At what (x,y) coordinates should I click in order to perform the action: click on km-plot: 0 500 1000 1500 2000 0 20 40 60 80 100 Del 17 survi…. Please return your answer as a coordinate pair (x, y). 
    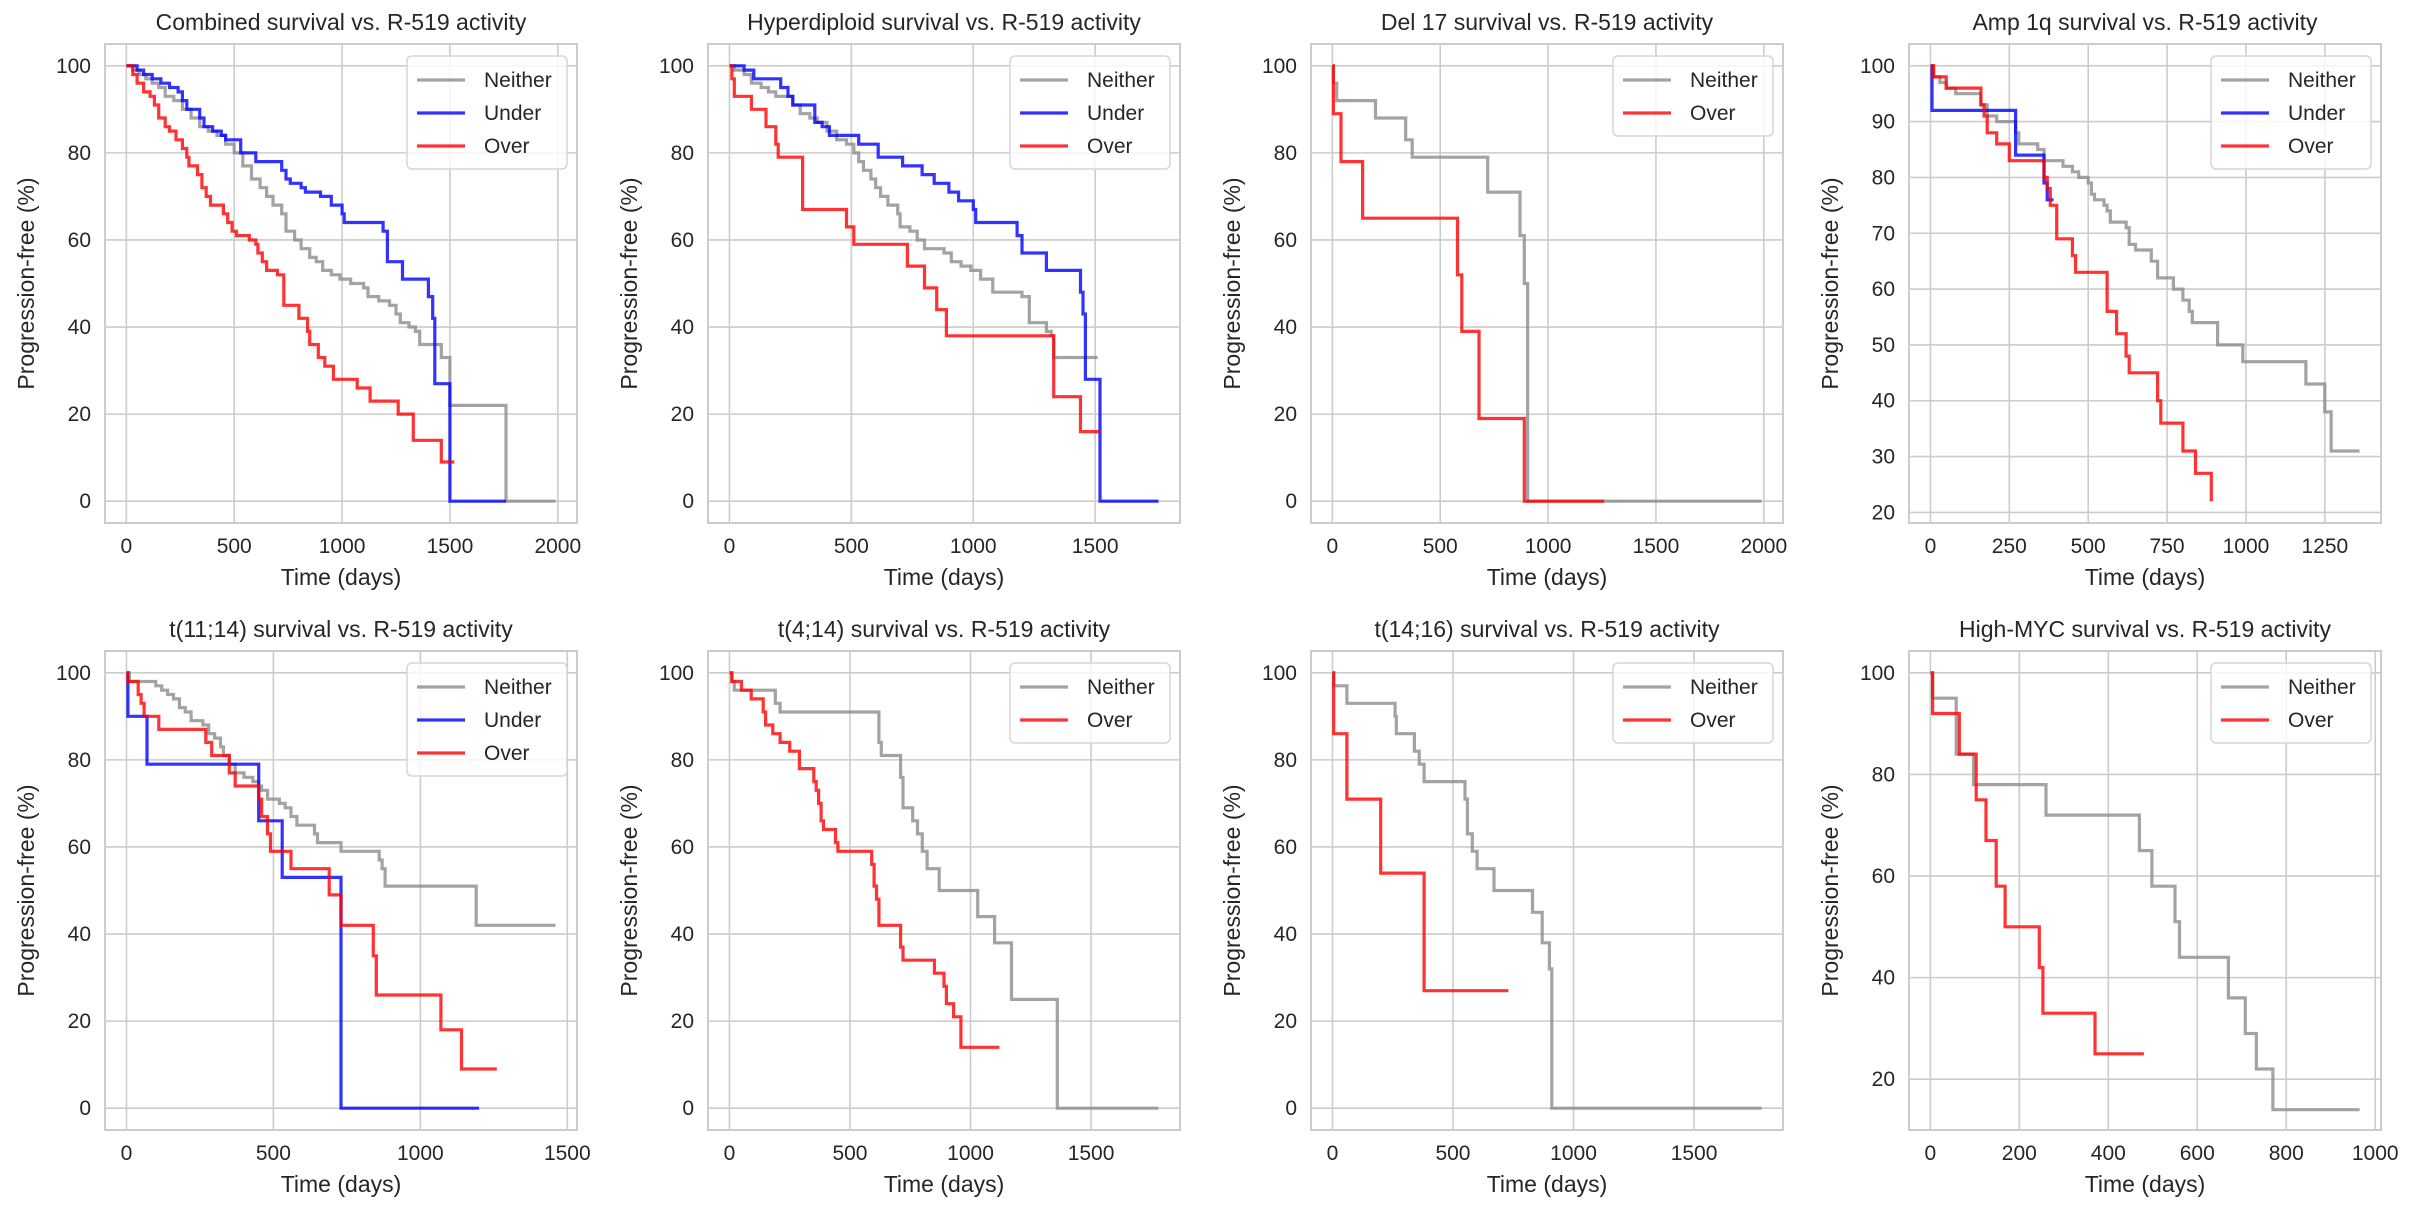
    Looking at the image, I should click on (1503, 299).